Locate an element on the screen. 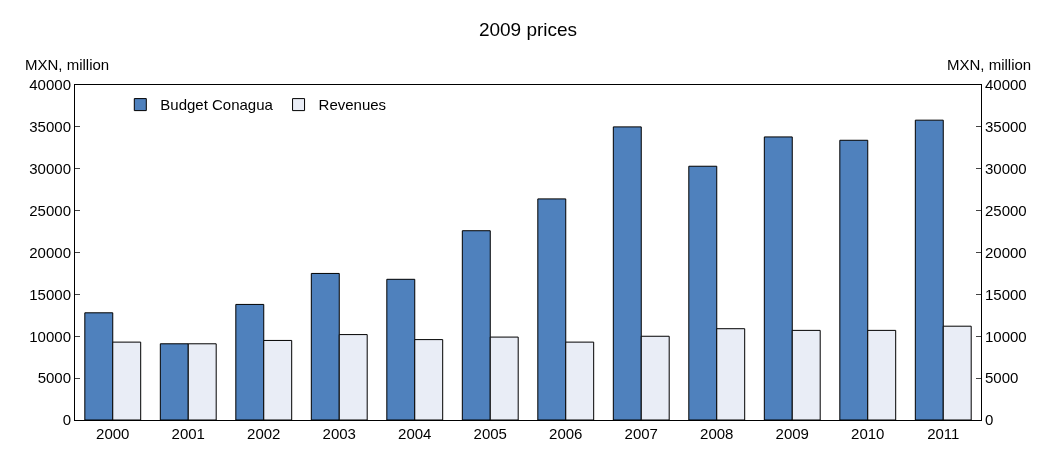  y2-tick-label: 0 is located at coordinates (989, 420).